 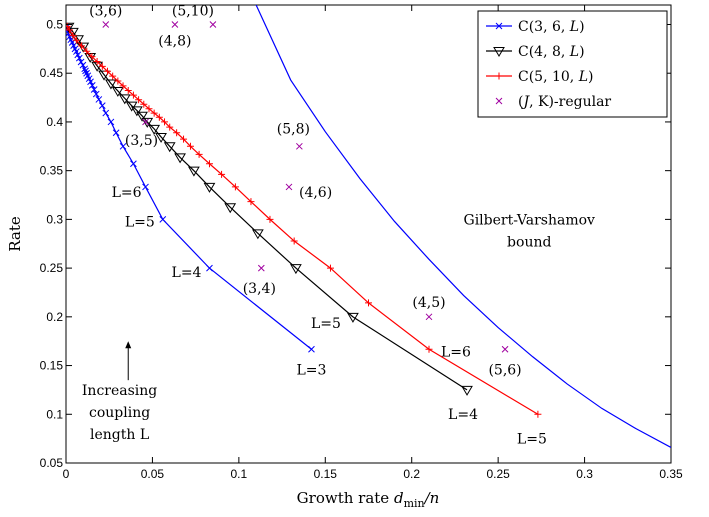 I want to click on annotation-label: (3,5), so click(x=141, y=141).